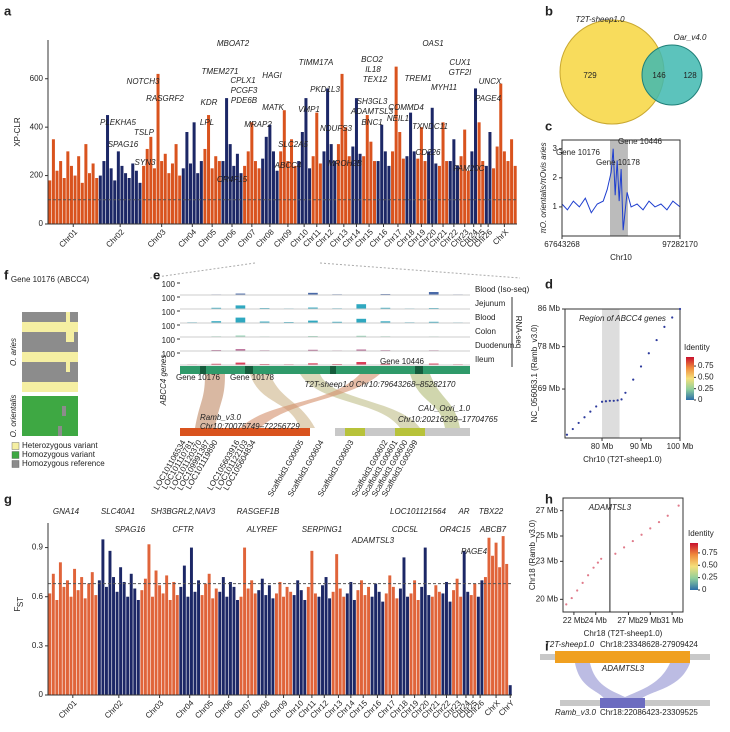 This screenshot has height=732, width=730. What do you see at coordinates (547, 510) in the screenshot?
I see `y-tick-label: 27 Mb` at bounding box center [547, 510].